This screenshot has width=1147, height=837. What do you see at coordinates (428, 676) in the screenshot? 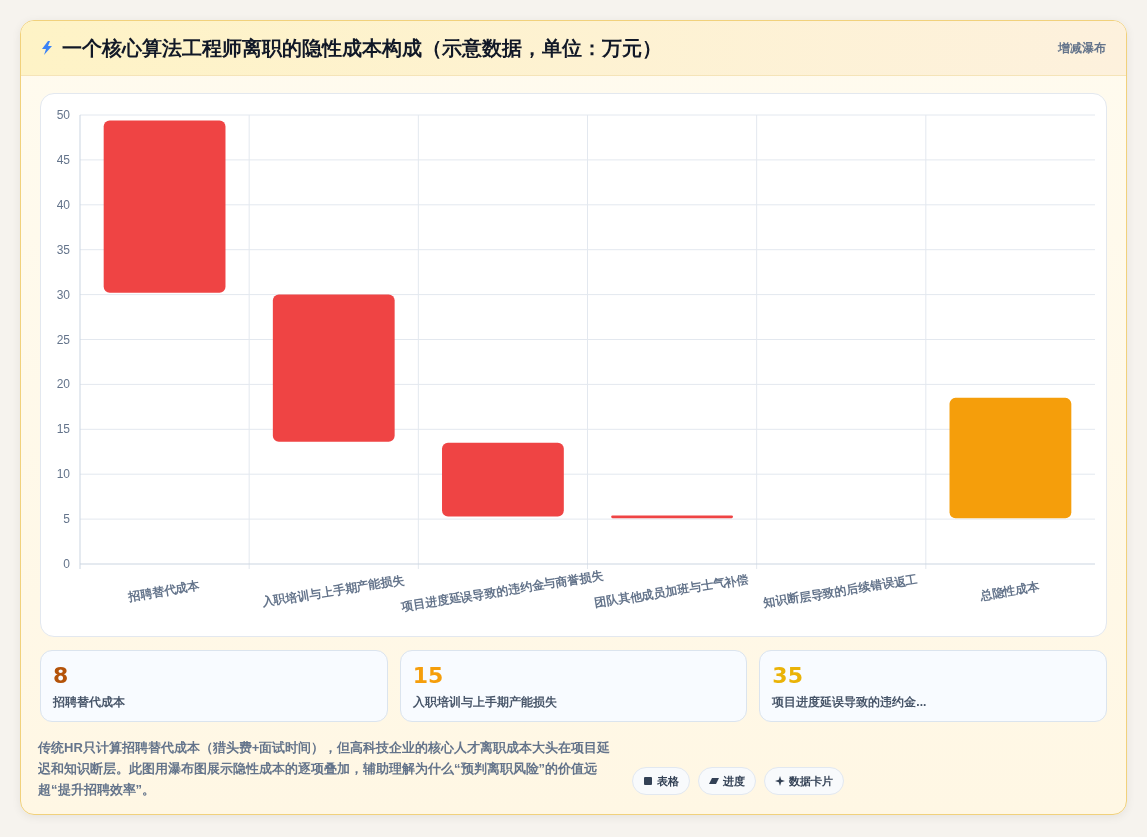
I see `card-value: 15` at bounding box center [428, 676].